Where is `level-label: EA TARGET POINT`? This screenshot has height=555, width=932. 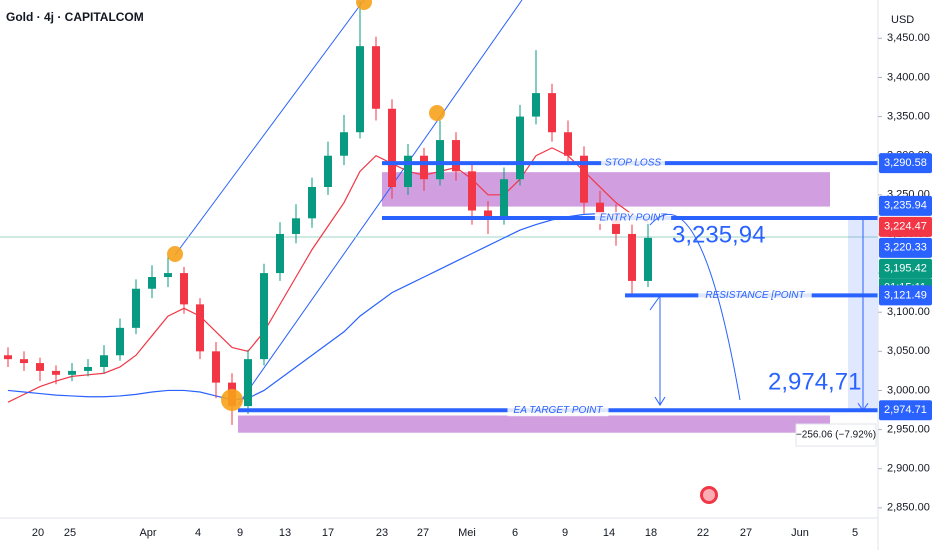
level-label: EA TARGET POINT is located at coordinates (559, 410).